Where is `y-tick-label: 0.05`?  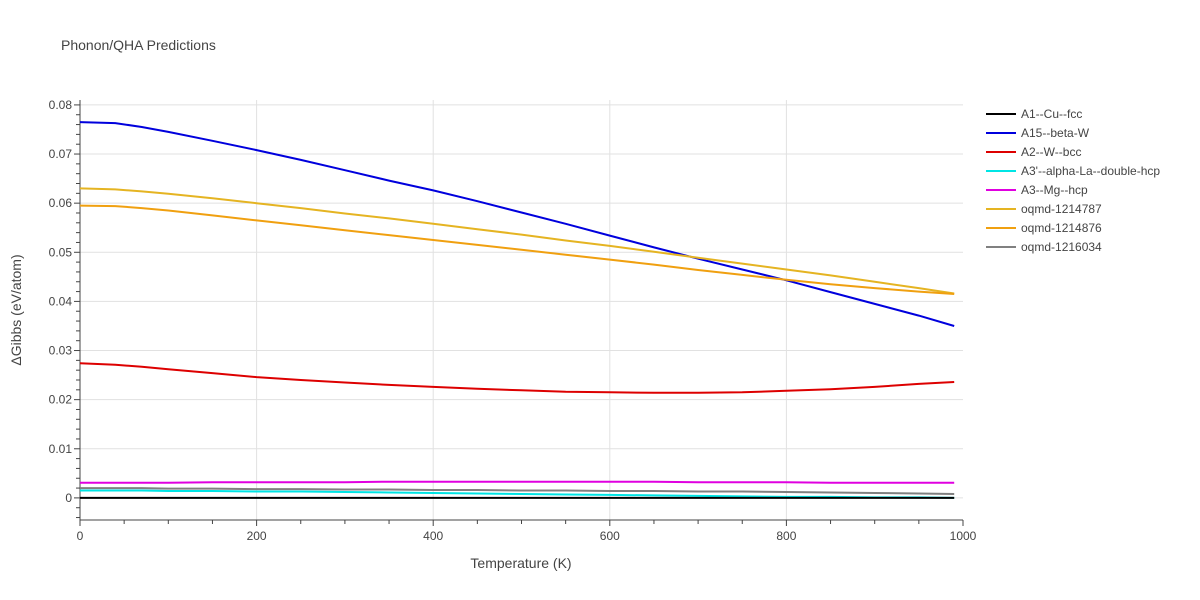 y-tick-label: 0.05 is located at coordinates (61, 252).